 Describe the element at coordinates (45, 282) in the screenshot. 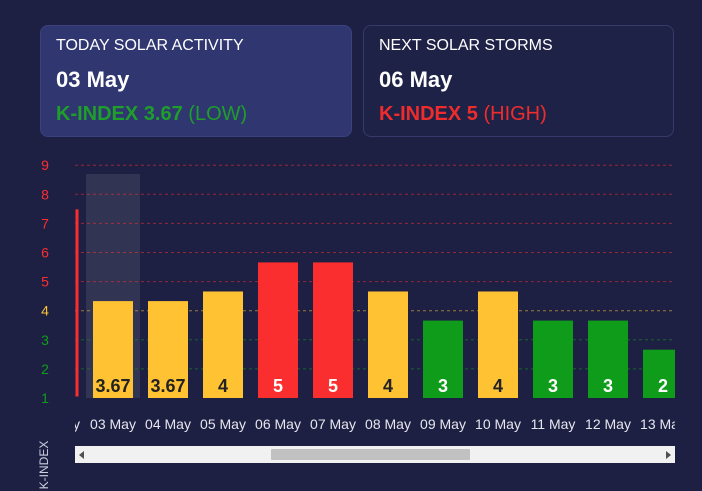

I see `y-tick-label: 5` at that location.